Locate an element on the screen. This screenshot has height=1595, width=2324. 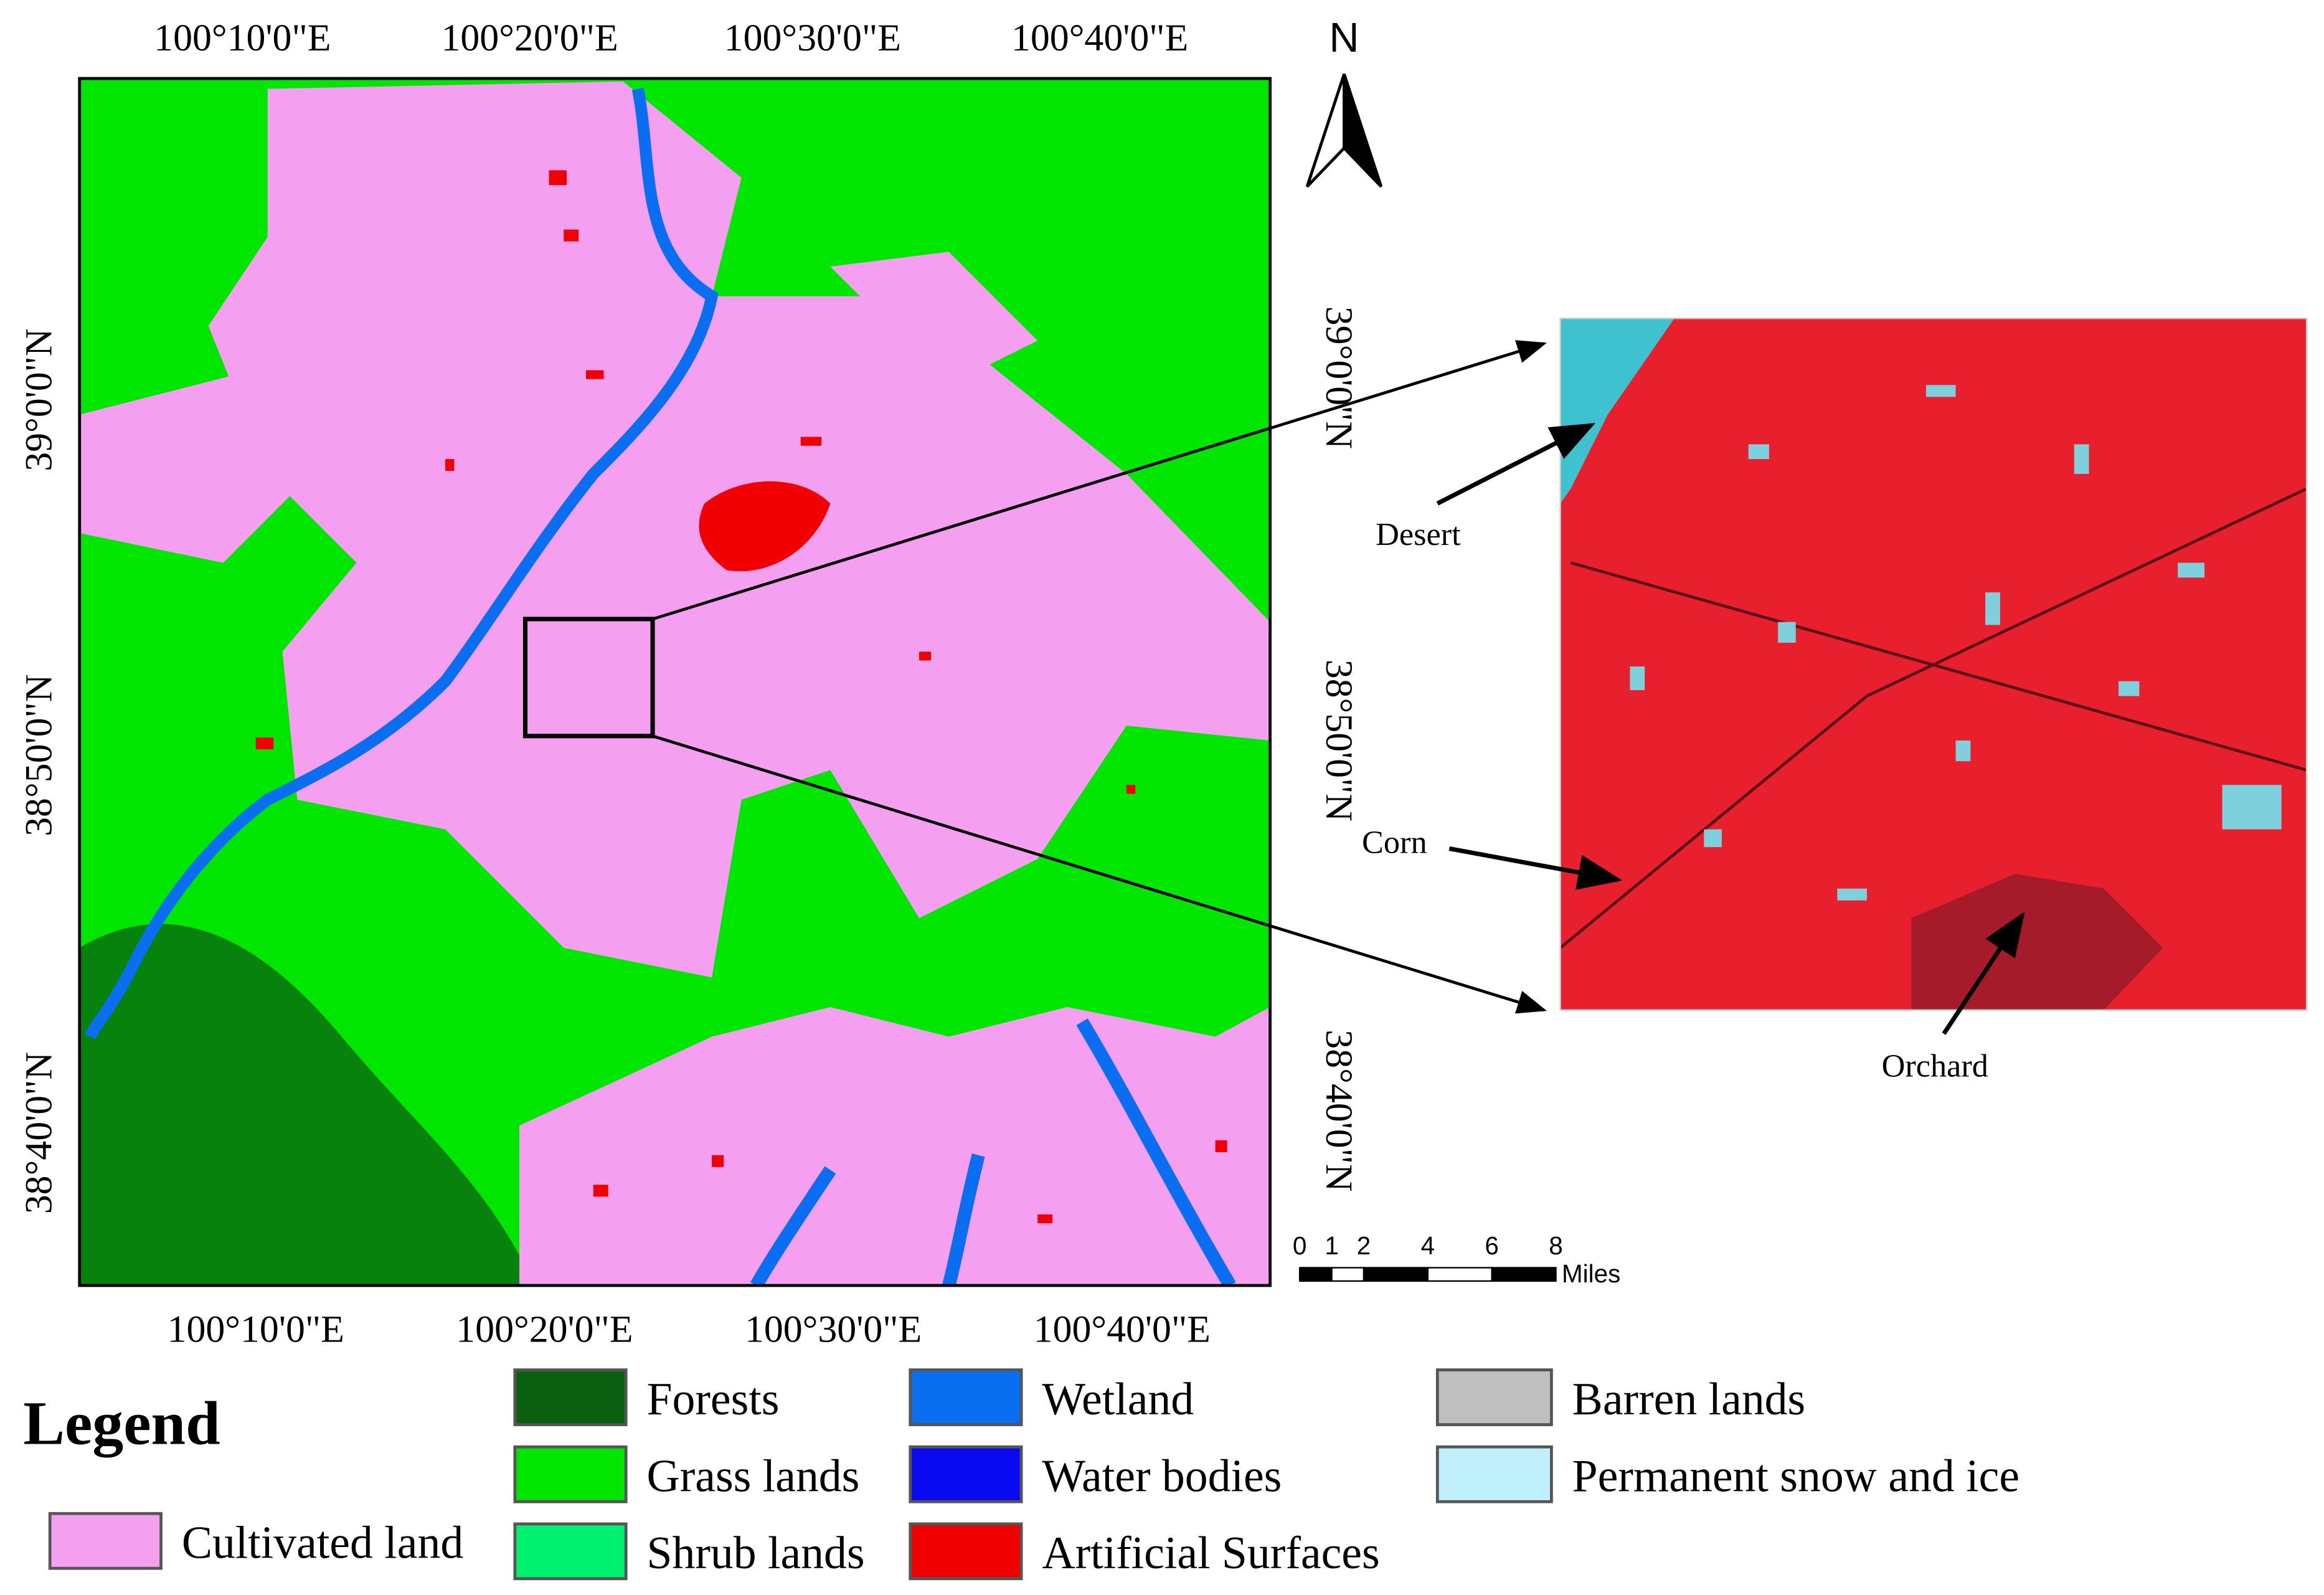
north-label: N is located at coordinates (1344, 38).